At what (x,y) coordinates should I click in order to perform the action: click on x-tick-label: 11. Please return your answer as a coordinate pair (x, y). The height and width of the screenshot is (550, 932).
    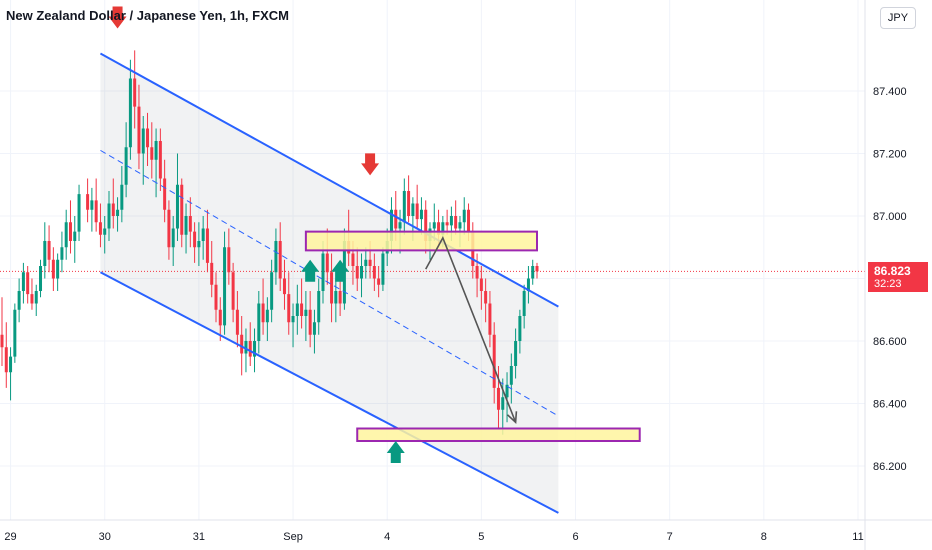
    Looking at the image, I should click on (857, 537).